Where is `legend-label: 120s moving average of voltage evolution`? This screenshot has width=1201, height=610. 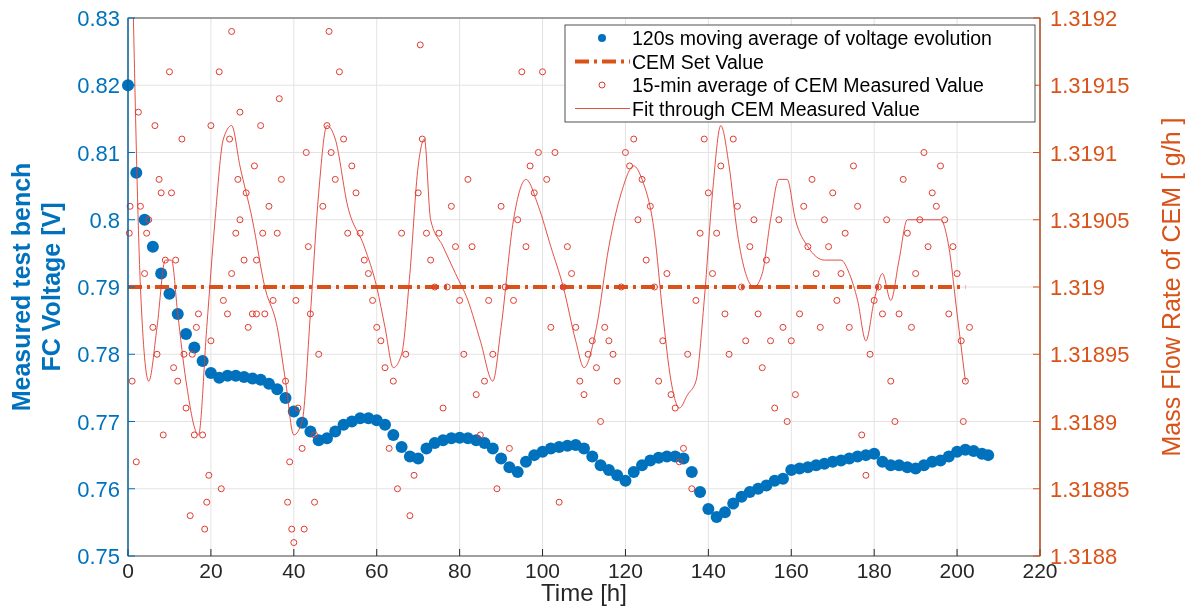
legend-label: 120s moving average of voltage evolution is located at coordinates (812, 38).